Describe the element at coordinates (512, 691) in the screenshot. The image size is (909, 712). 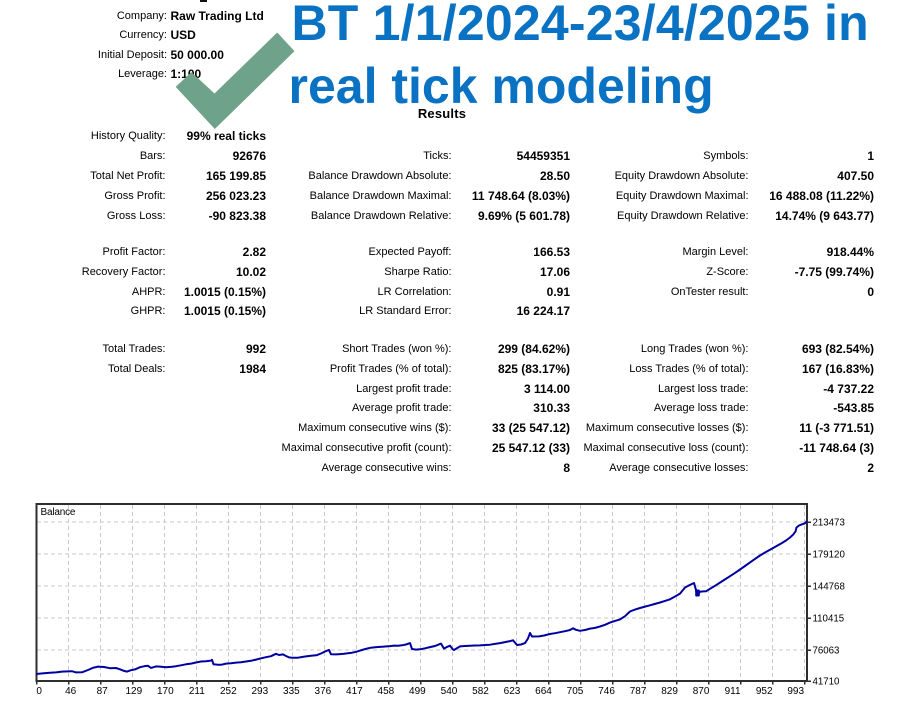
I see `svg-text: 623` at that location.